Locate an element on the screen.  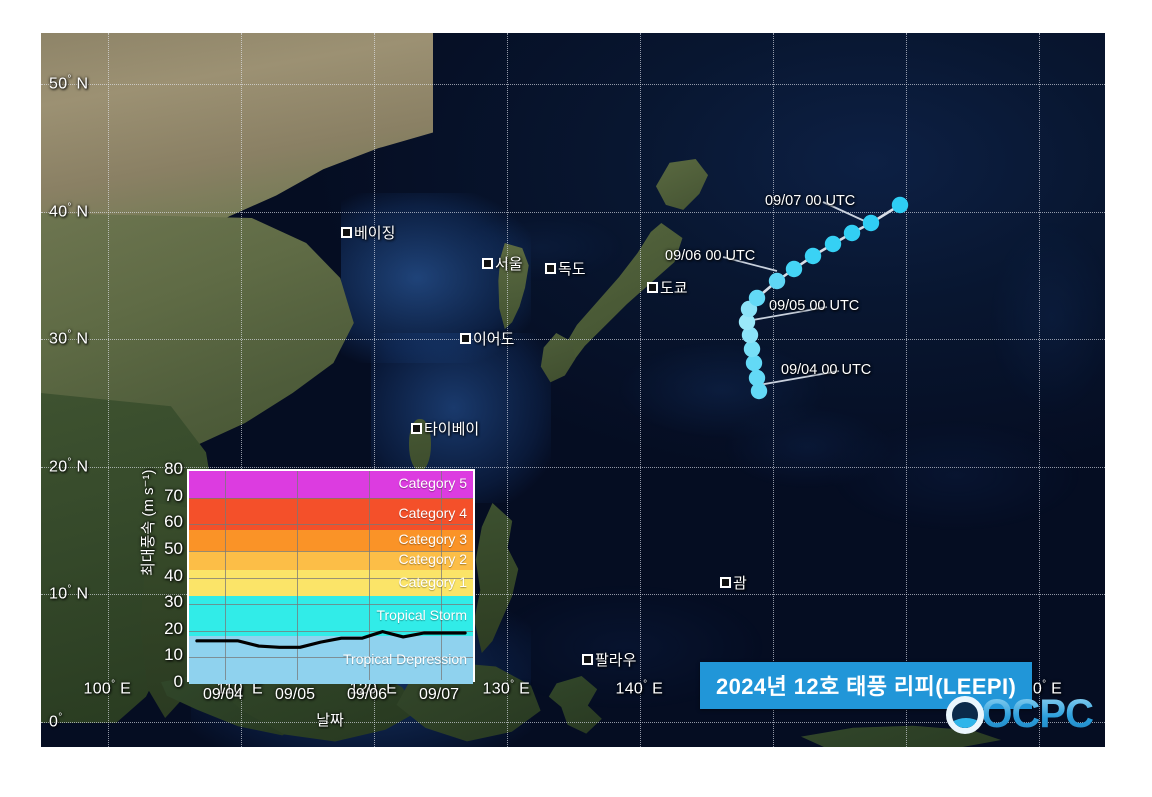
city-label: 이어도 is located at coordinates (494, 339).